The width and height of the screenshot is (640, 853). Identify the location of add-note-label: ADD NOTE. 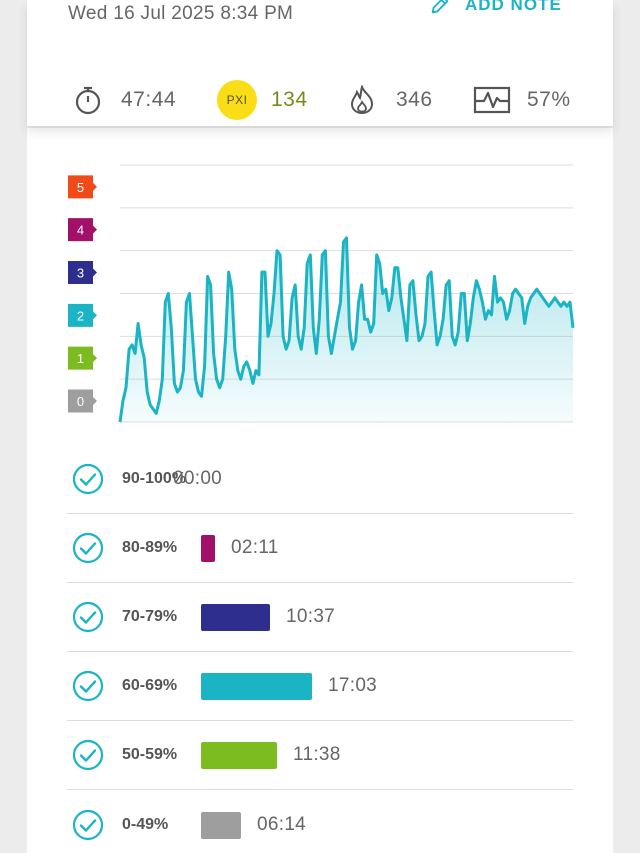
(513, 7).